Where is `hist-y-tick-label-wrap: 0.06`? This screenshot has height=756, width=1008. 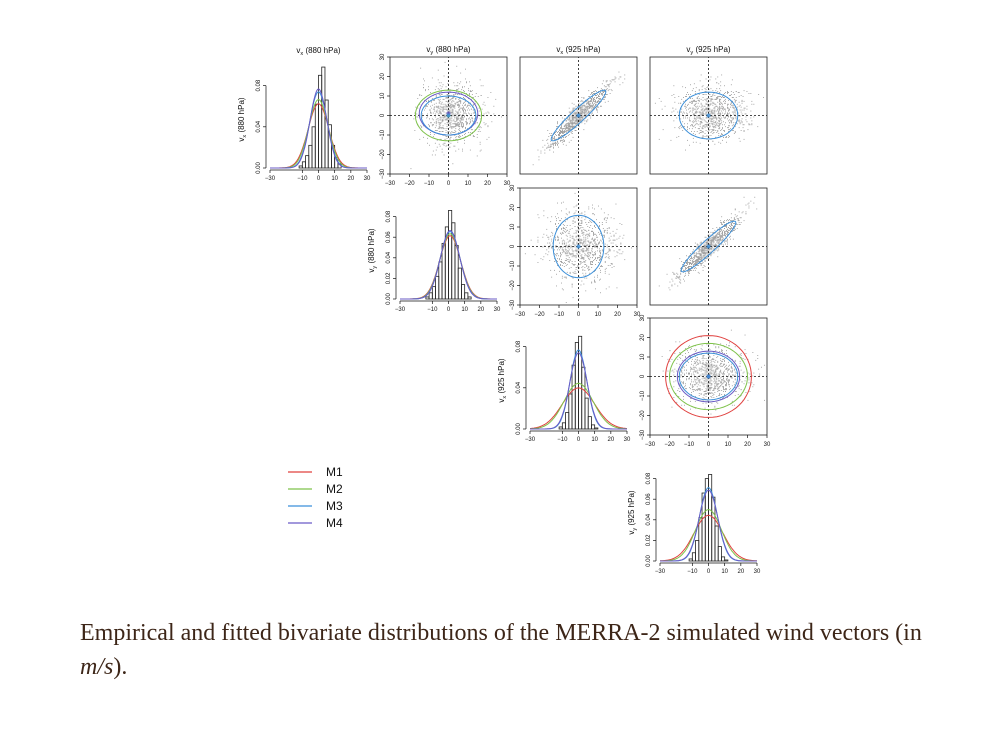 hist-y-tick-label-wrap: 0.06 is located at coordinates (389, 237).